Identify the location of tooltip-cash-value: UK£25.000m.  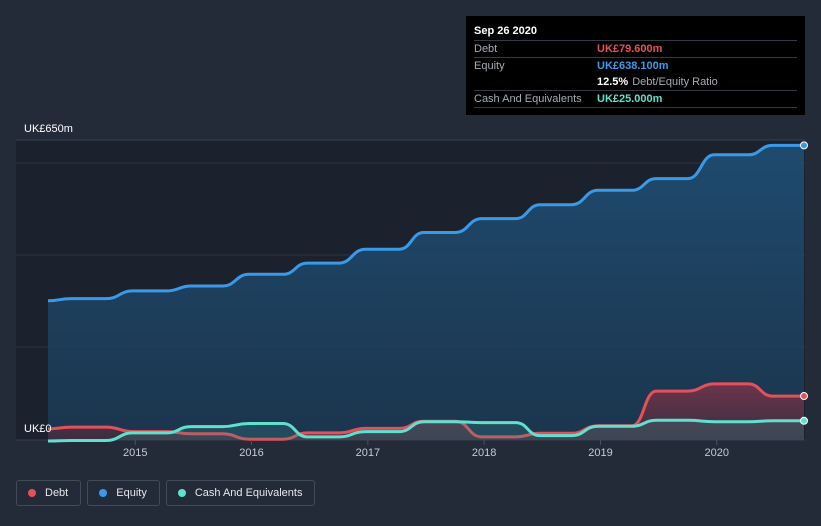
(630, 99).